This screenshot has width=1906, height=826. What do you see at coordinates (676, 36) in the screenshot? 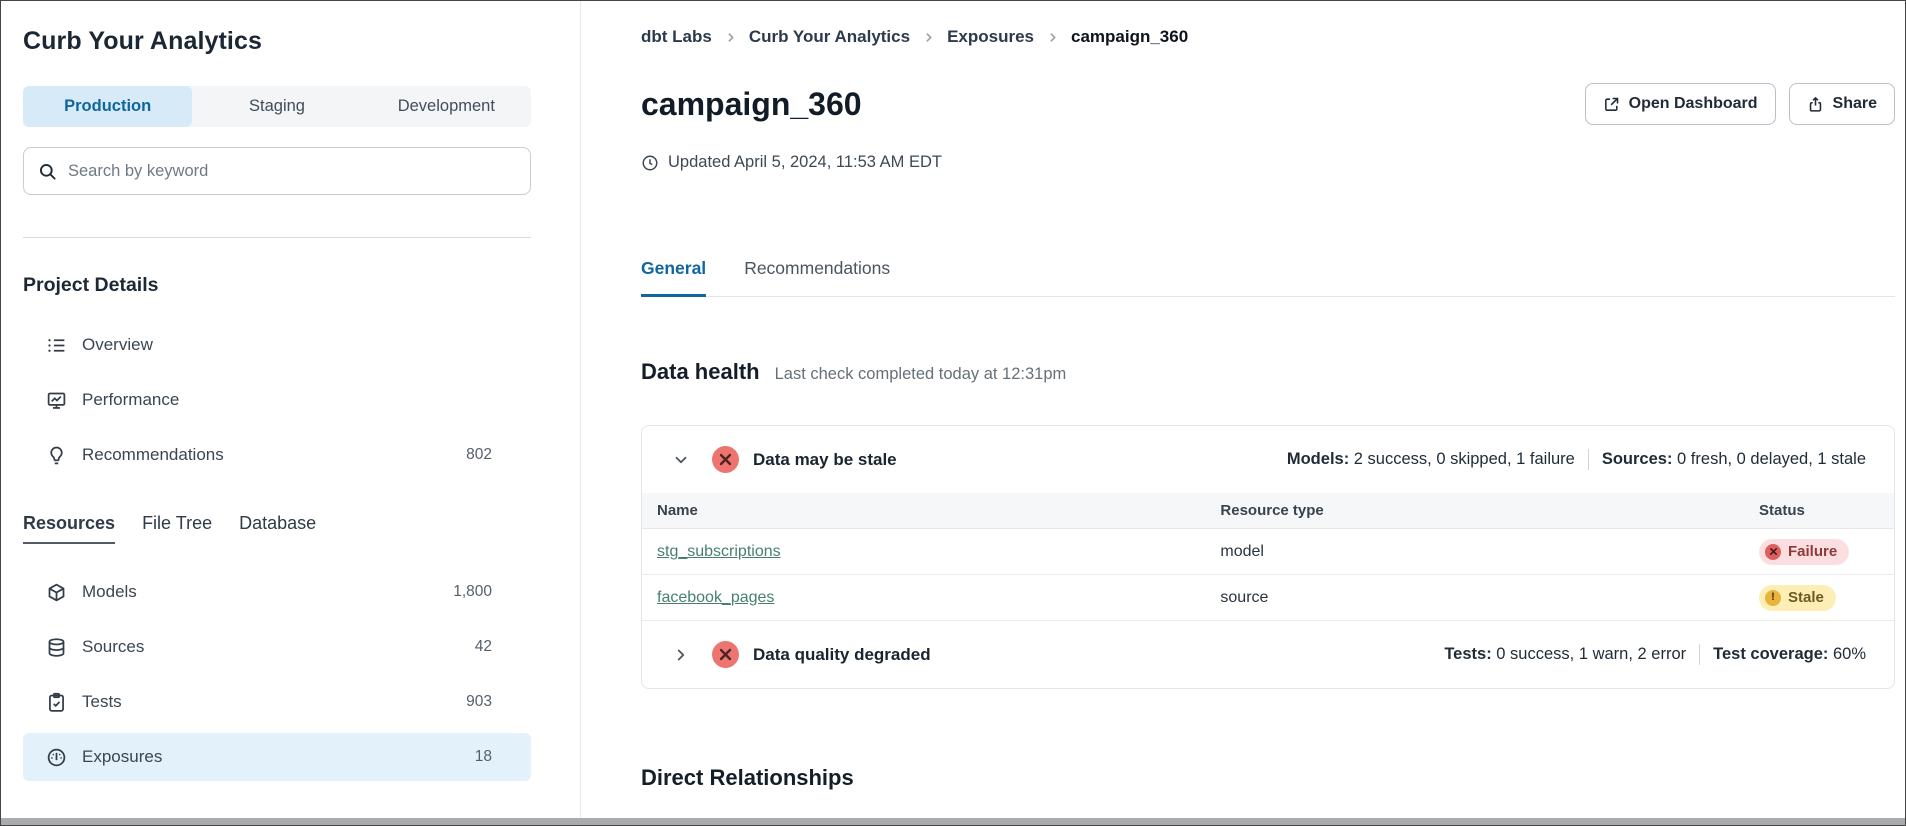
I see `breadcrumb-item-account: dbt Labs` at bounding box center [676, 36].